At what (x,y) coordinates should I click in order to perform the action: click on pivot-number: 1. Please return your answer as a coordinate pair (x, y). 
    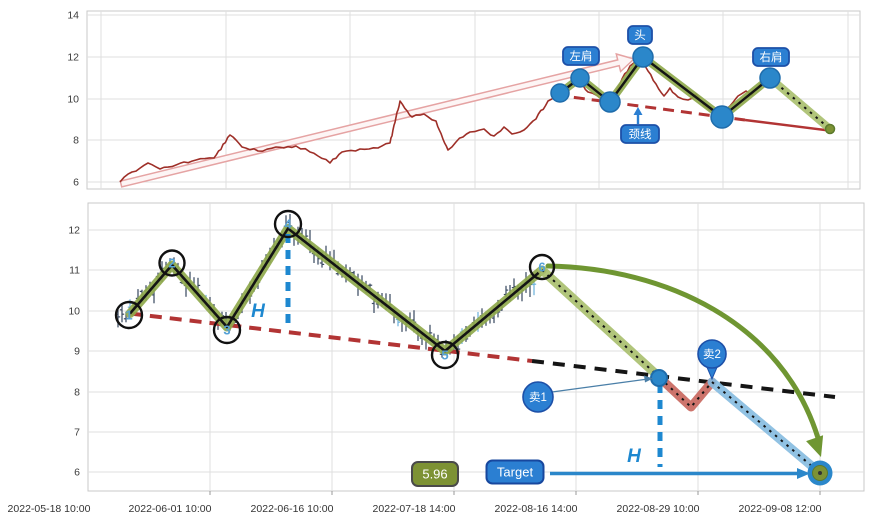
    Looking at the image, I should click on (128, 315).